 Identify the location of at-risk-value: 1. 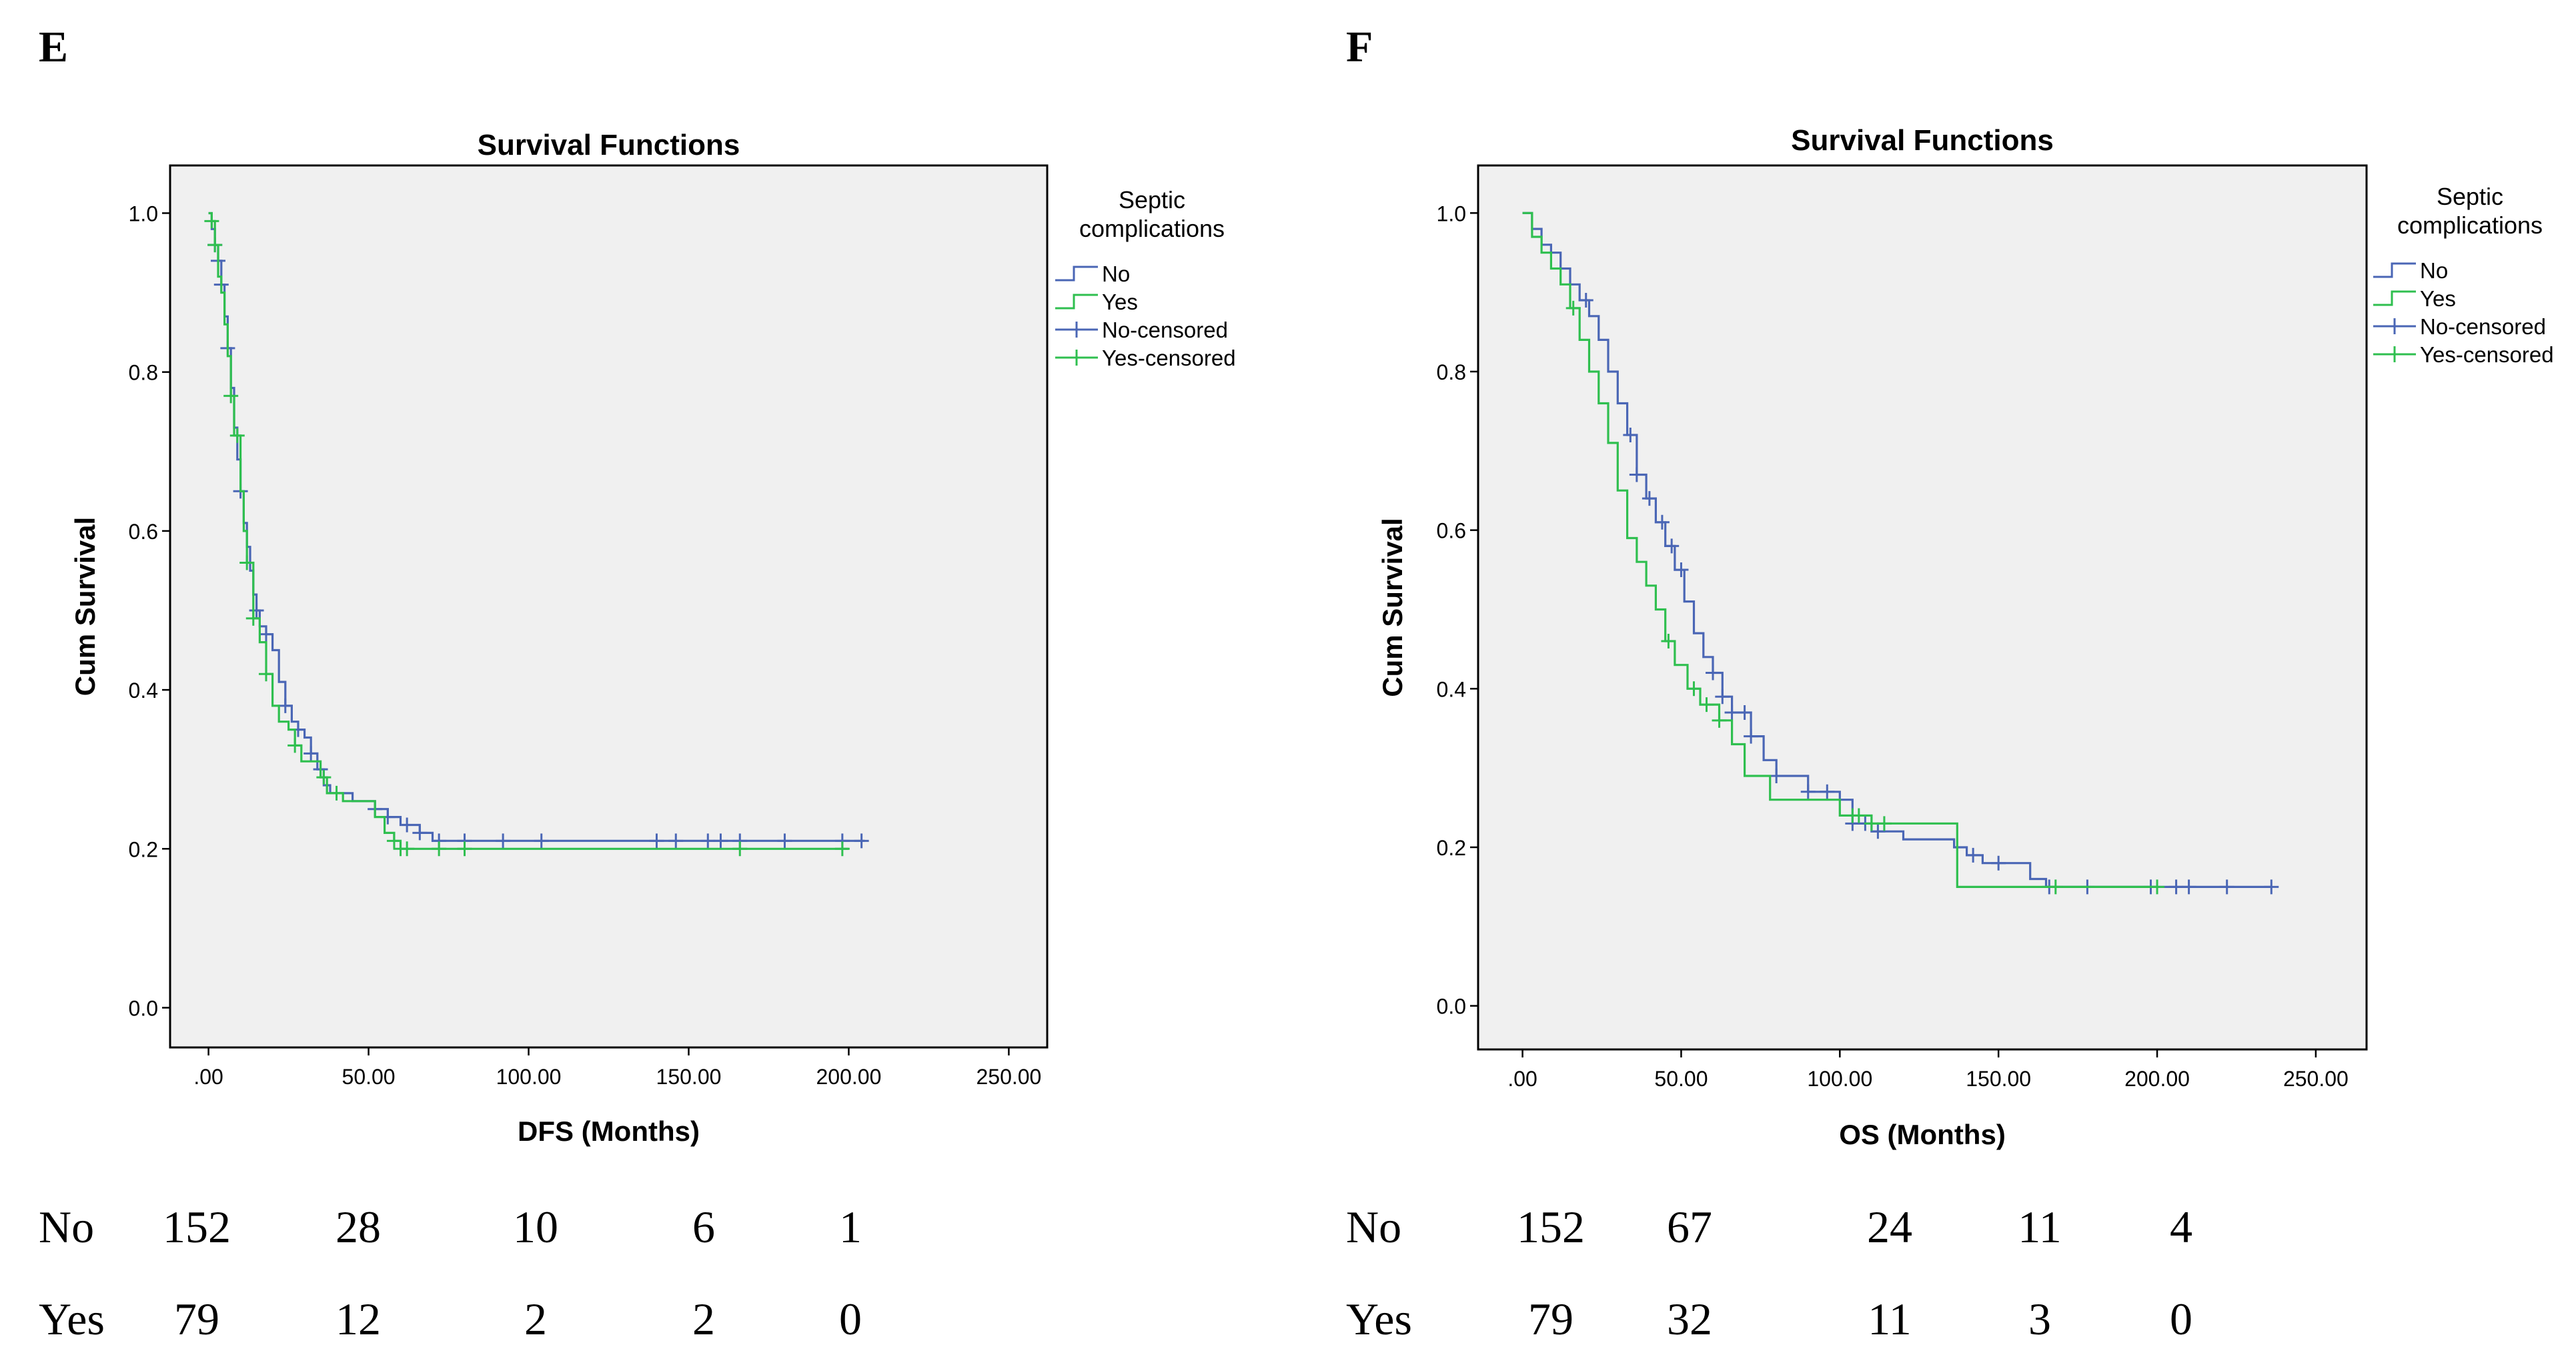
(850, 1227).